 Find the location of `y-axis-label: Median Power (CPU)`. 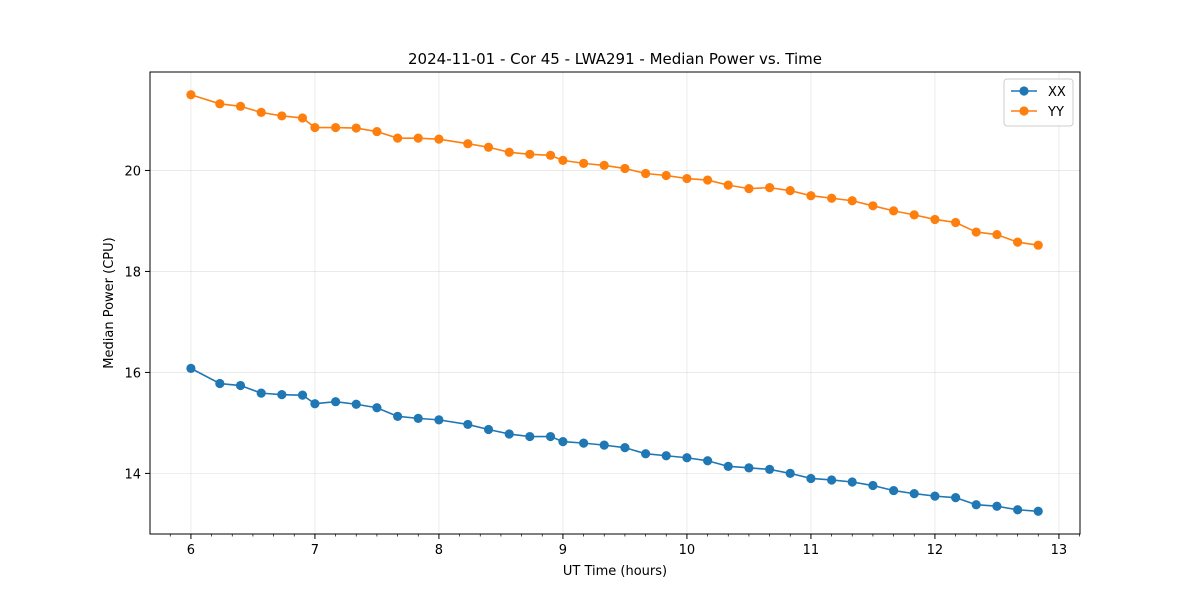

y-axis-label: Median Power (CPU) is located at coordinates (109, 302).